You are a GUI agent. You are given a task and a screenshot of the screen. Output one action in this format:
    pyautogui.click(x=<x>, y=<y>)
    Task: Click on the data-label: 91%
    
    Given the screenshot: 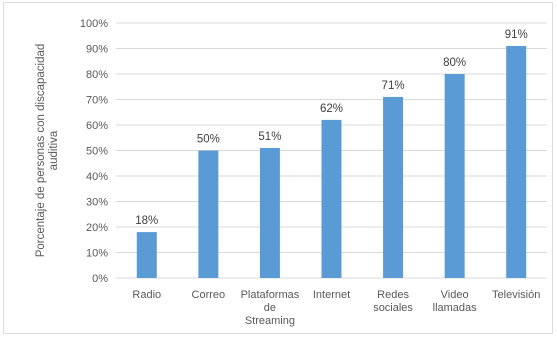 What is the action you would take?
    pyautogui.click(x=516, y=35)
    